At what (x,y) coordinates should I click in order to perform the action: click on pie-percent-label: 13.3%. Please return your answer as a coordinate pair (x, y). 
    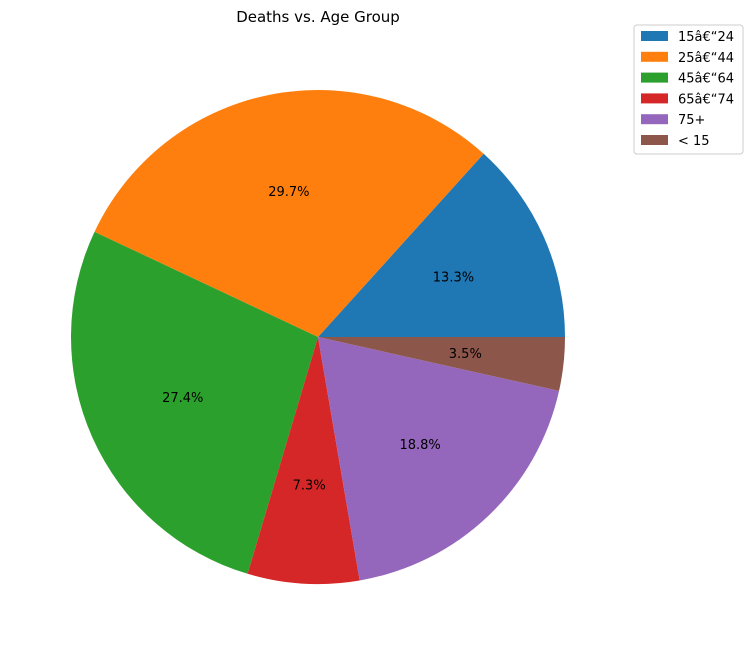
    Looking at the image, I should click on (453, 277).